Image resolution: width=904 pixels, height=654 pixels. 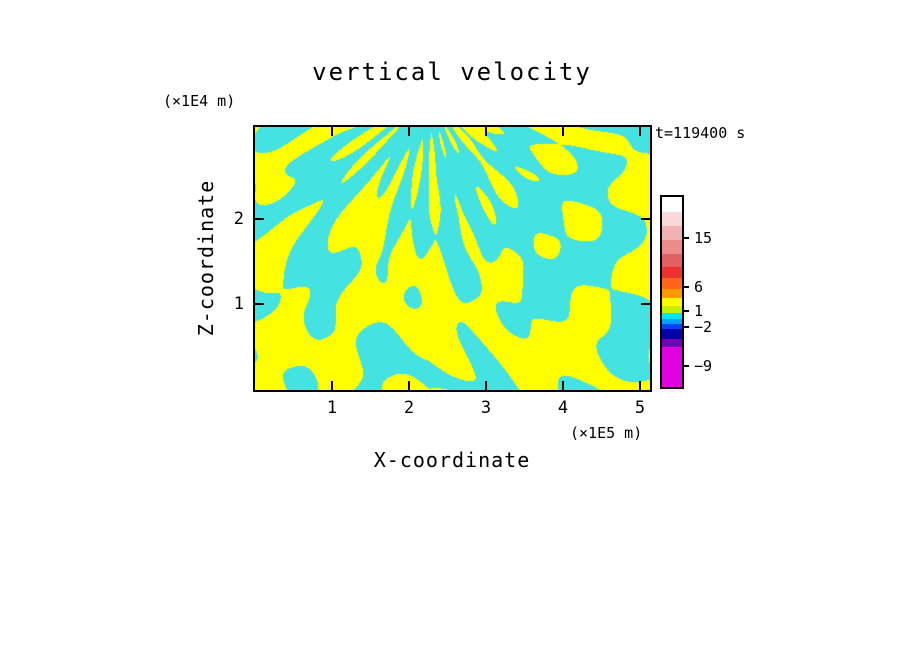 I want to click on x-tick-label: 5, so click(x=640, y=408).